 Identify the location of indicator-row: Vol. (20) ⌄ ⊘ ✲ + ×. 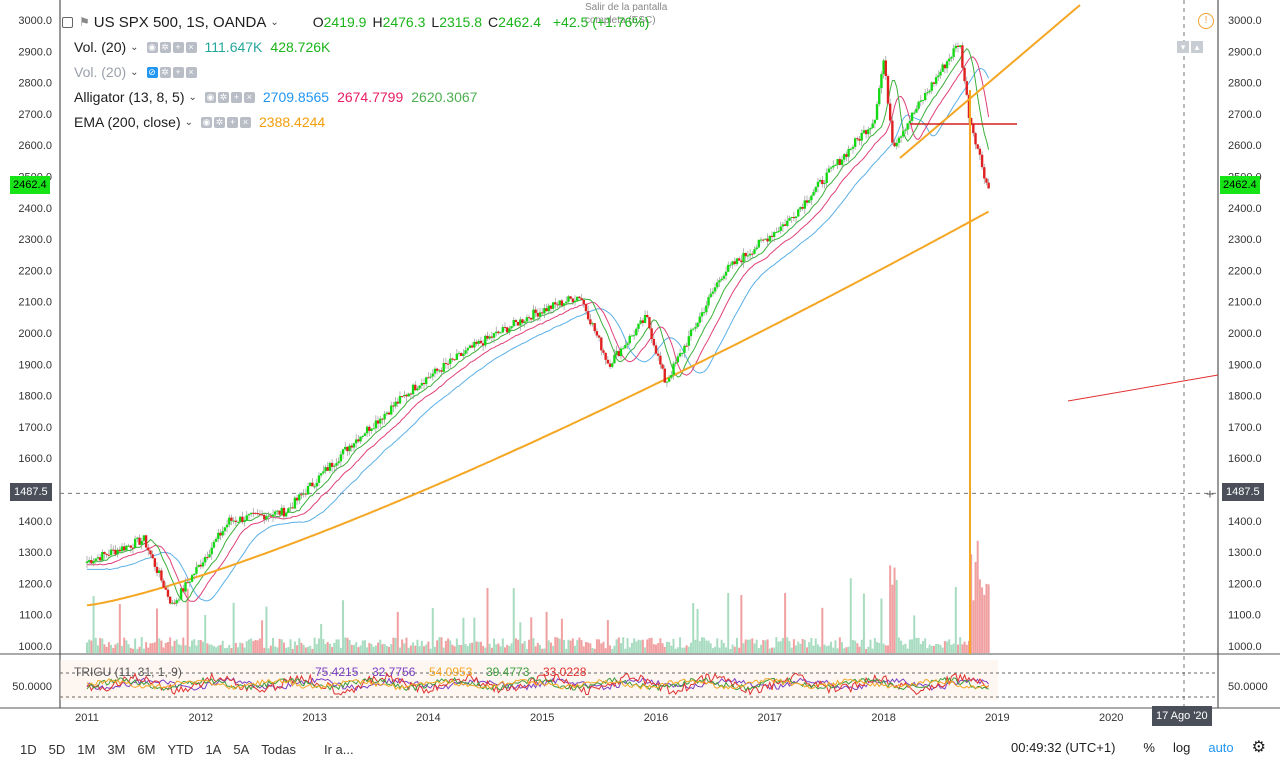
(361, 72).